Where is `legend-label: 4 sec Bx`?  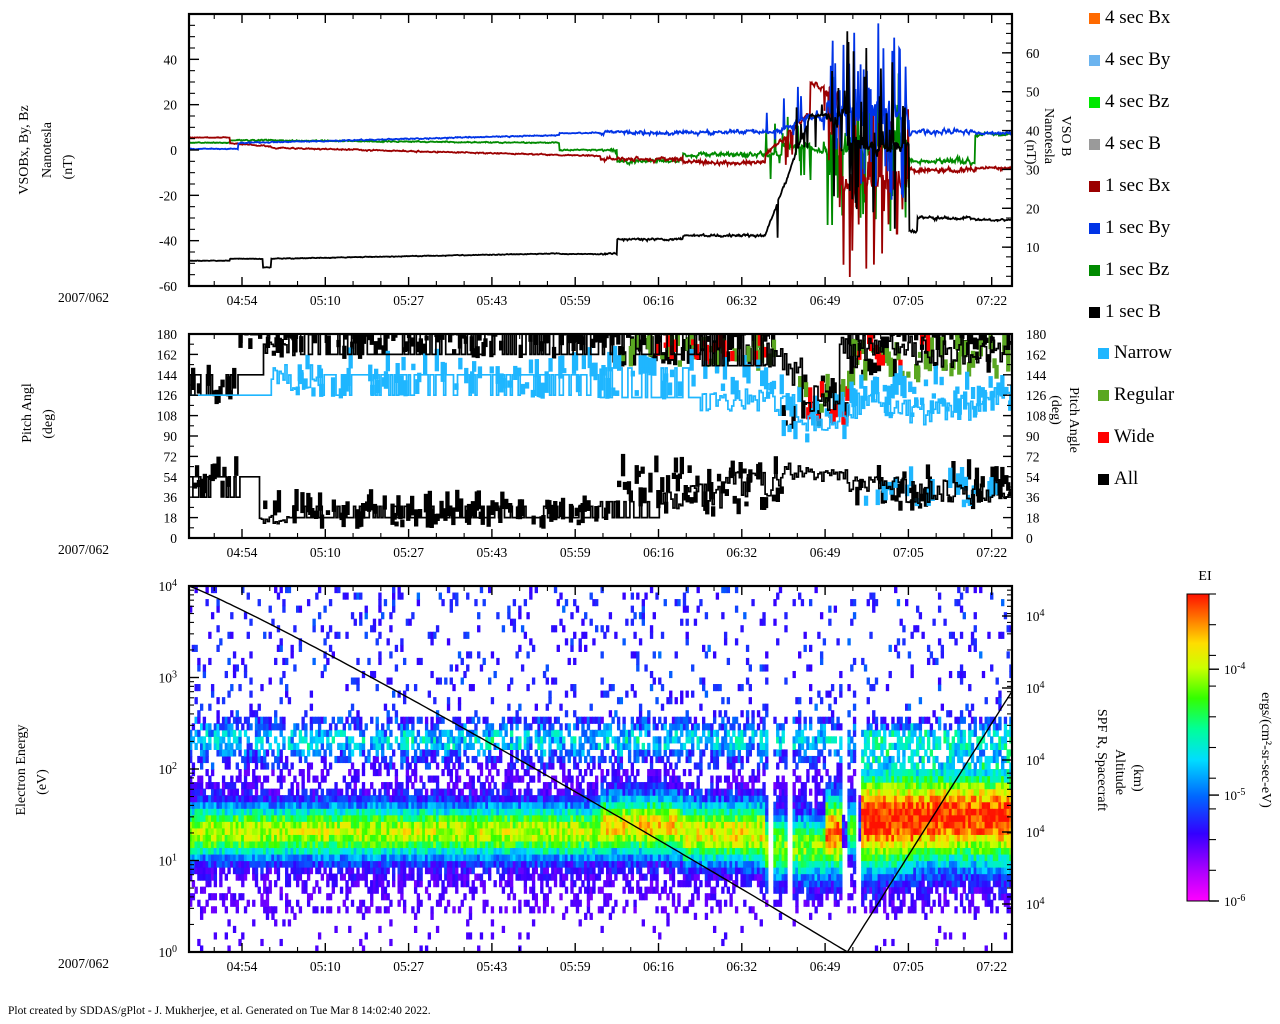
legend-label: 4 sec Bx is located at coordinates (1138, 17).